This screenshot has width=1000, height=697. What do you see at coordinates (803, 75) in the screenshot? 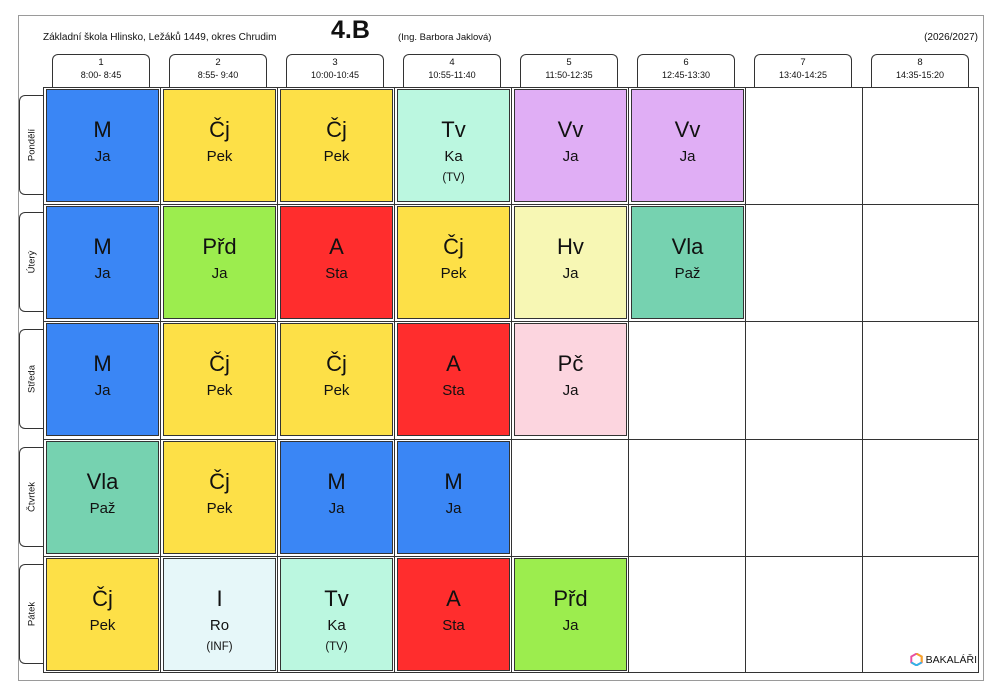
I see `period-time: 13:40-14:25` at bounding box center [803, 75].